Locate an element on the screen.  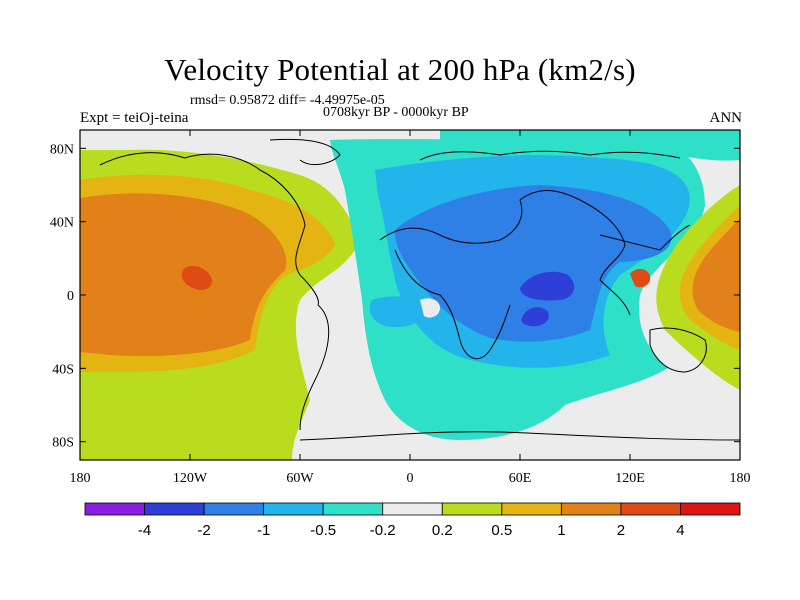
period-label: 0708kyr BP - 0000kyr BP is located at coordinates (396, 112).